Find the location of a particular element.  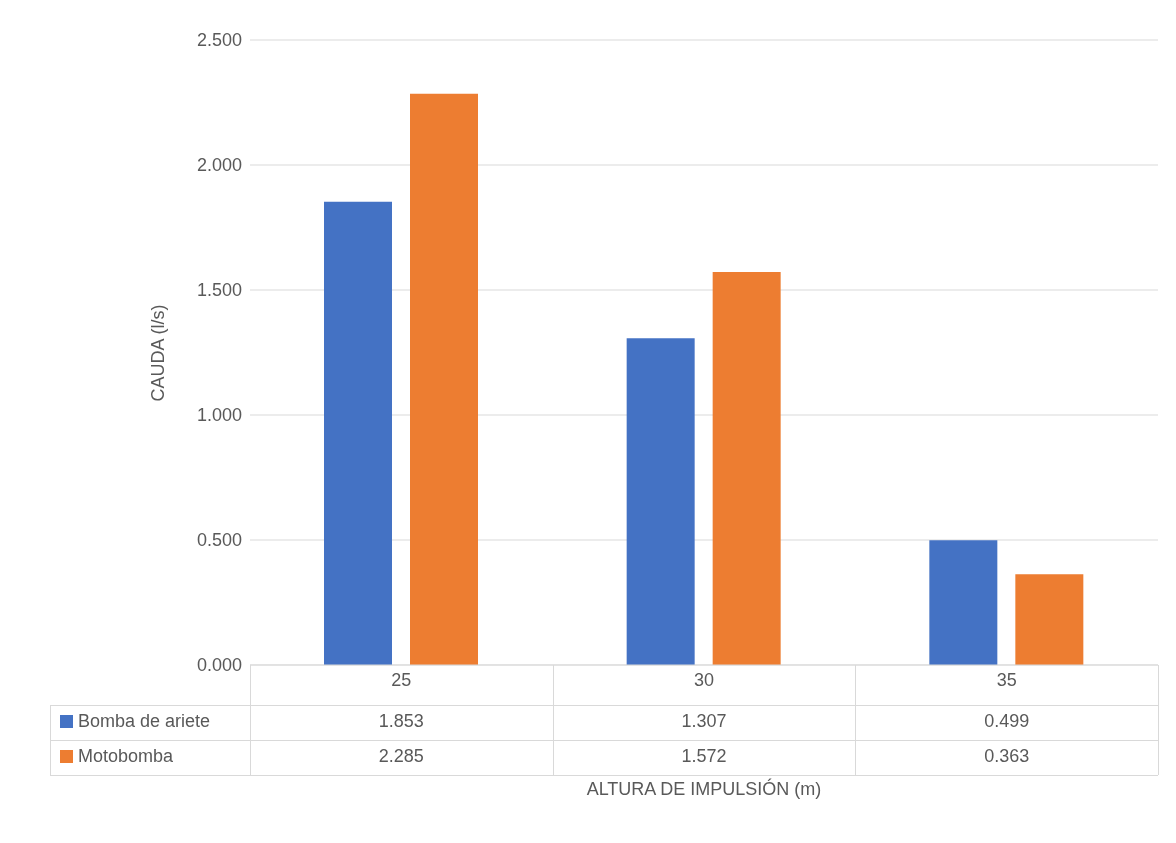

y-tick-label: 1.000 is located at coordinates (219, 415).